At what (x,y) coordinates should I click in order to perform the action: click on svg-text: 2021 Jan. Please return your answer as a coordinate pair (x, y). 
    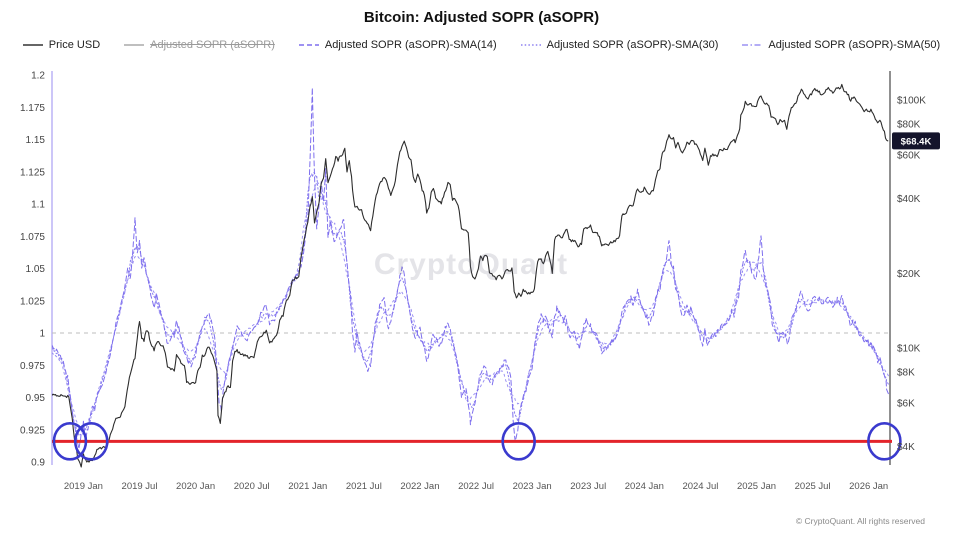
    Looking at the image, I should click on (307, 486).